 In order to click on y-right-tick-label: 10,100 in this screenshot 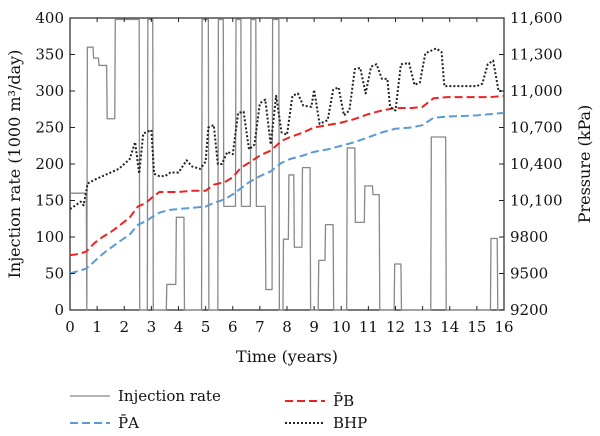, I will do `click(536, 201)`.